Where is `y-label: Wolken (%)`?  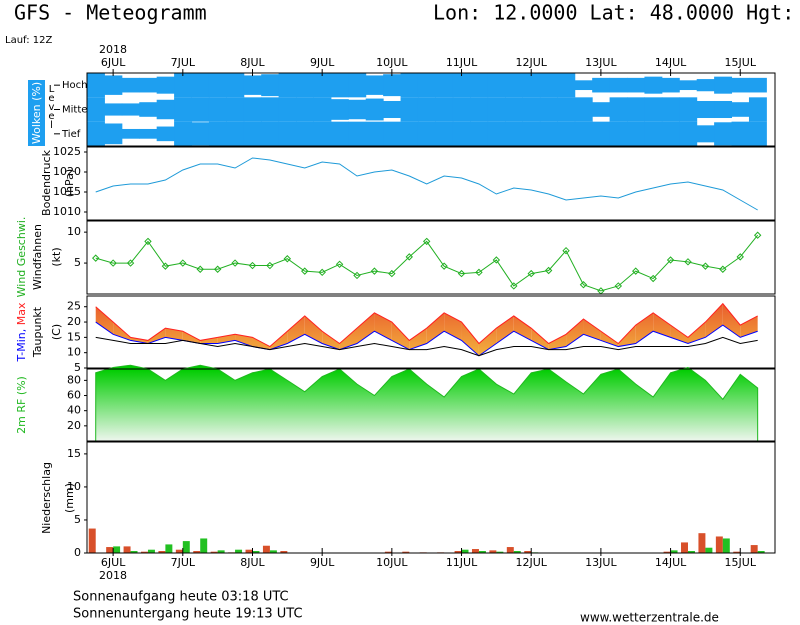
y-label: Wolken (%) is located at coordinates (36, 113).